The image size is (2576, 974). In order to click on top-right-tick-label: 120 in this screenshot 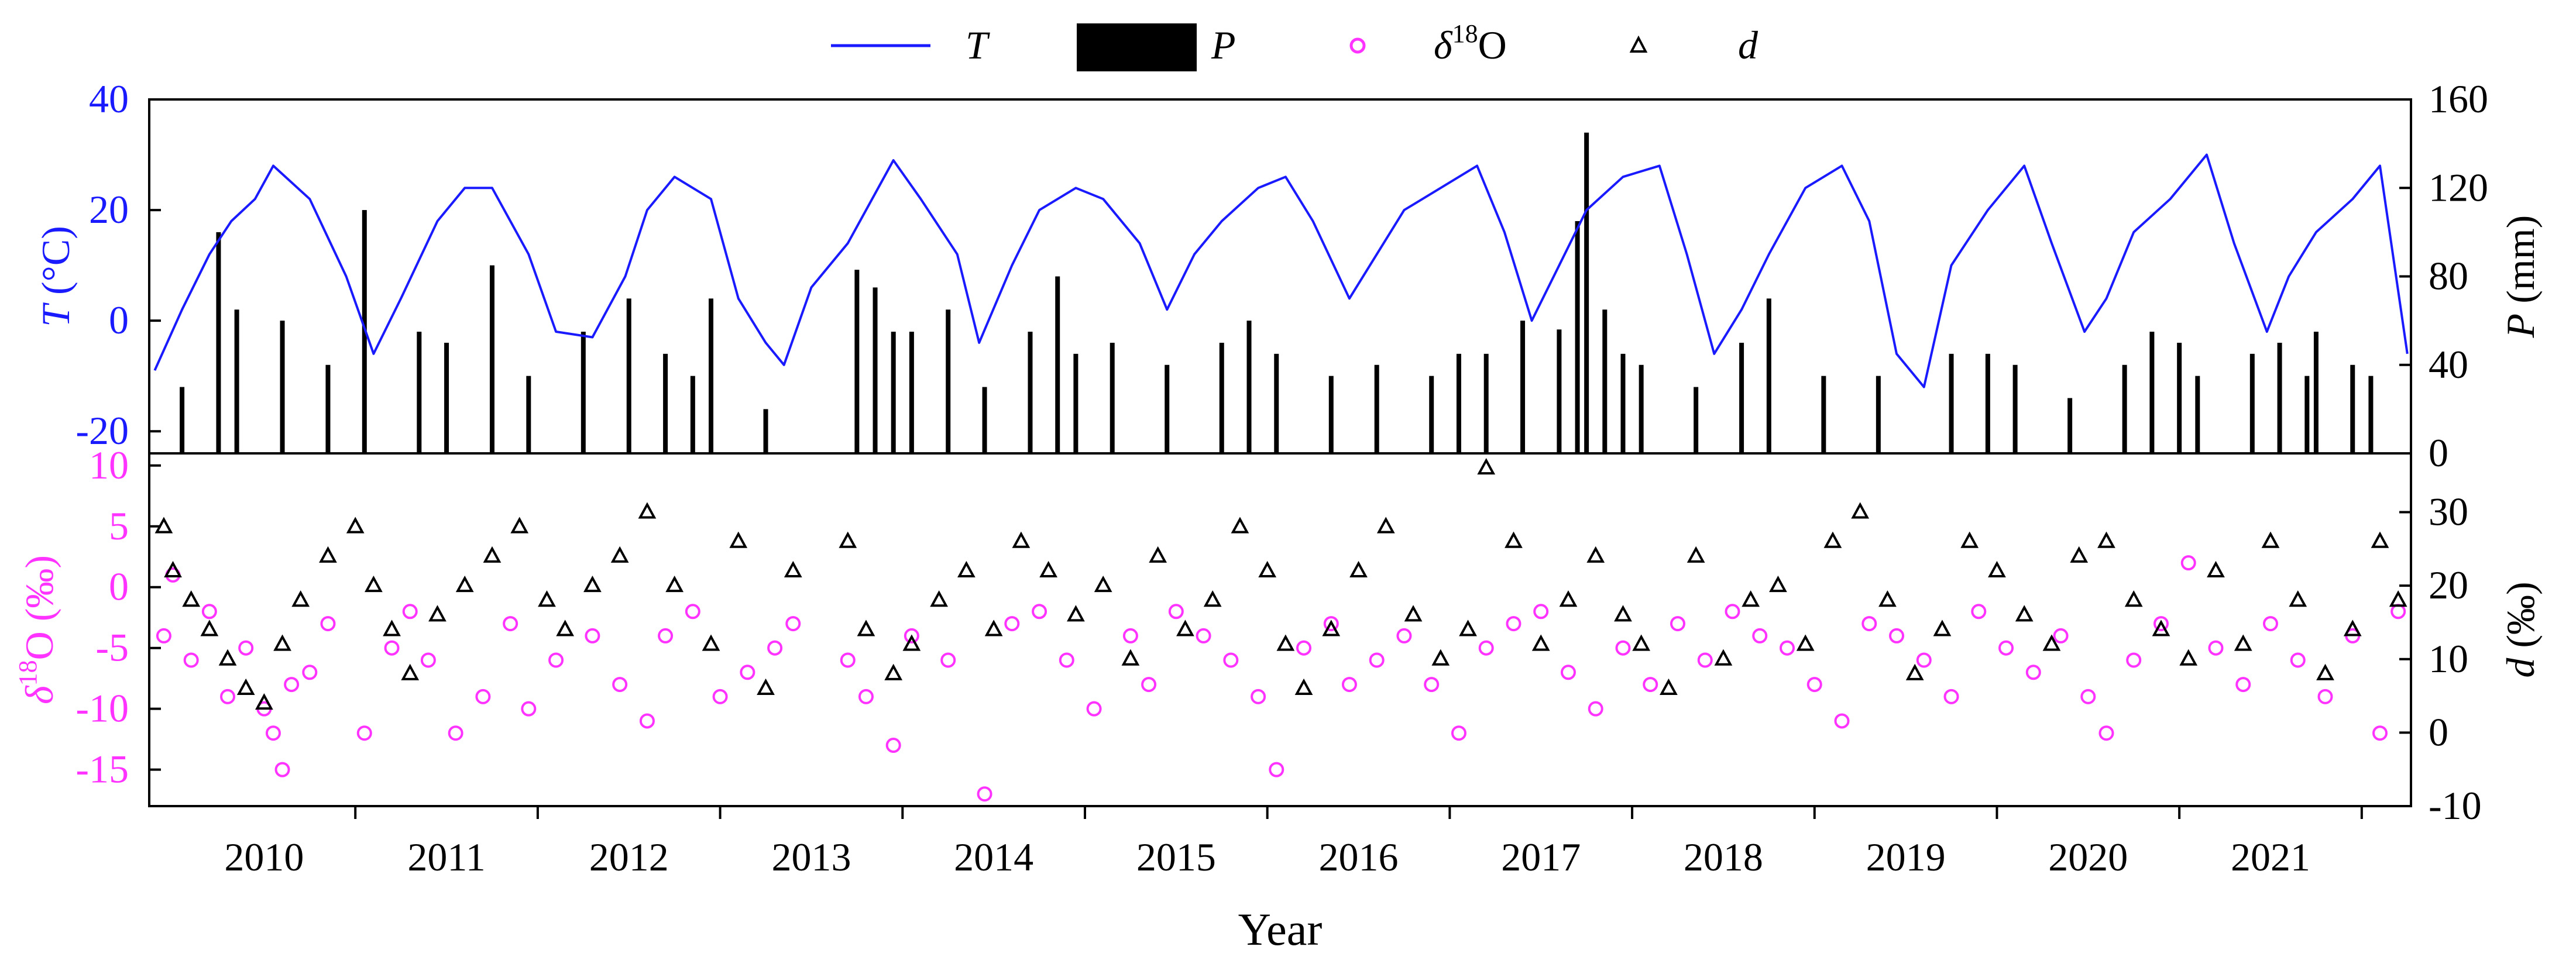, I will do `click(2458, 187)`.